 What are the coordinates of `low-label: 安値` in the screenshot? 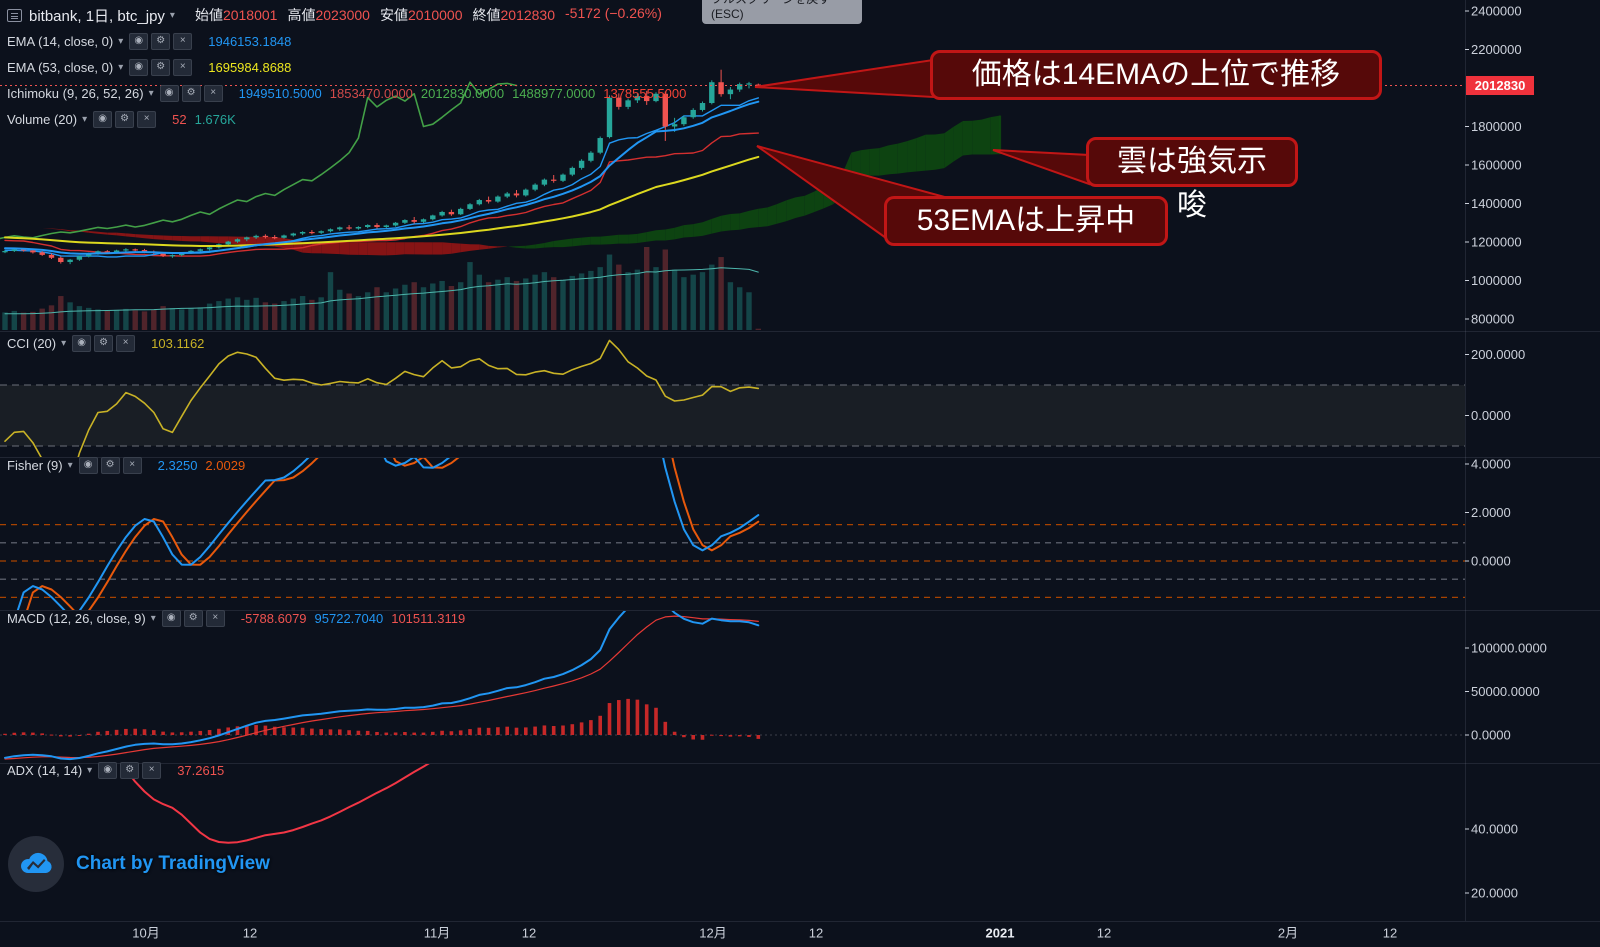 It's located at (393, 15).